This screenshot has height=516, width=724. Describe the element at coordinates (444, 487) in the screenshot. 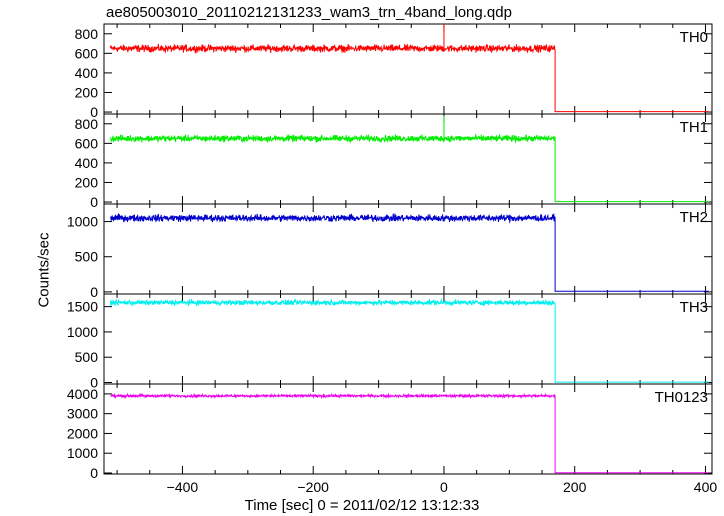

I see `x-tick-label: 0` at that location.